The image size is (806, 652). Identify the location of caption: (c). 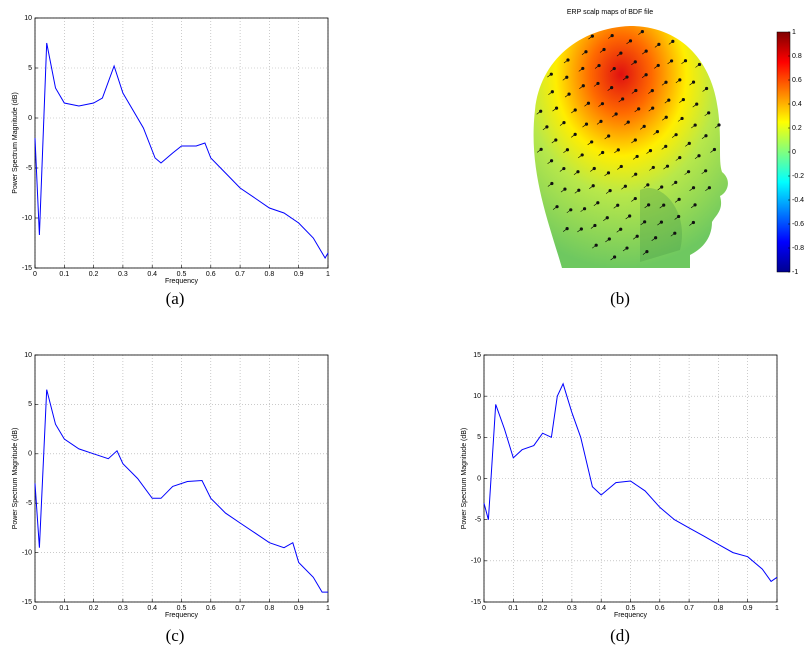
(175, 635).